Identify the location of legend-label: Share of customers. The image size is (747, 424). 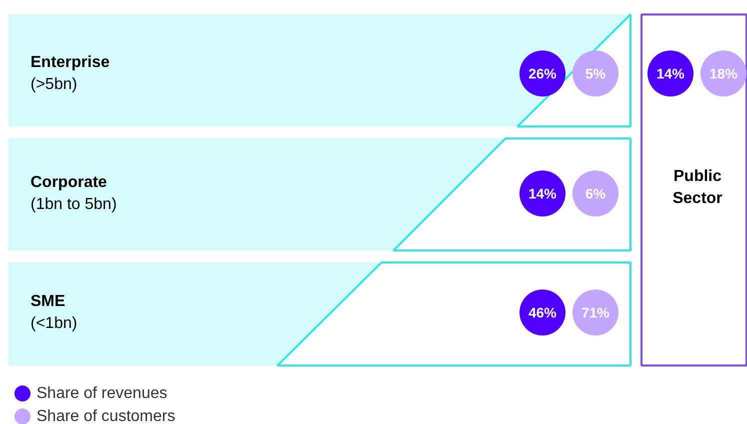
(106, 416).